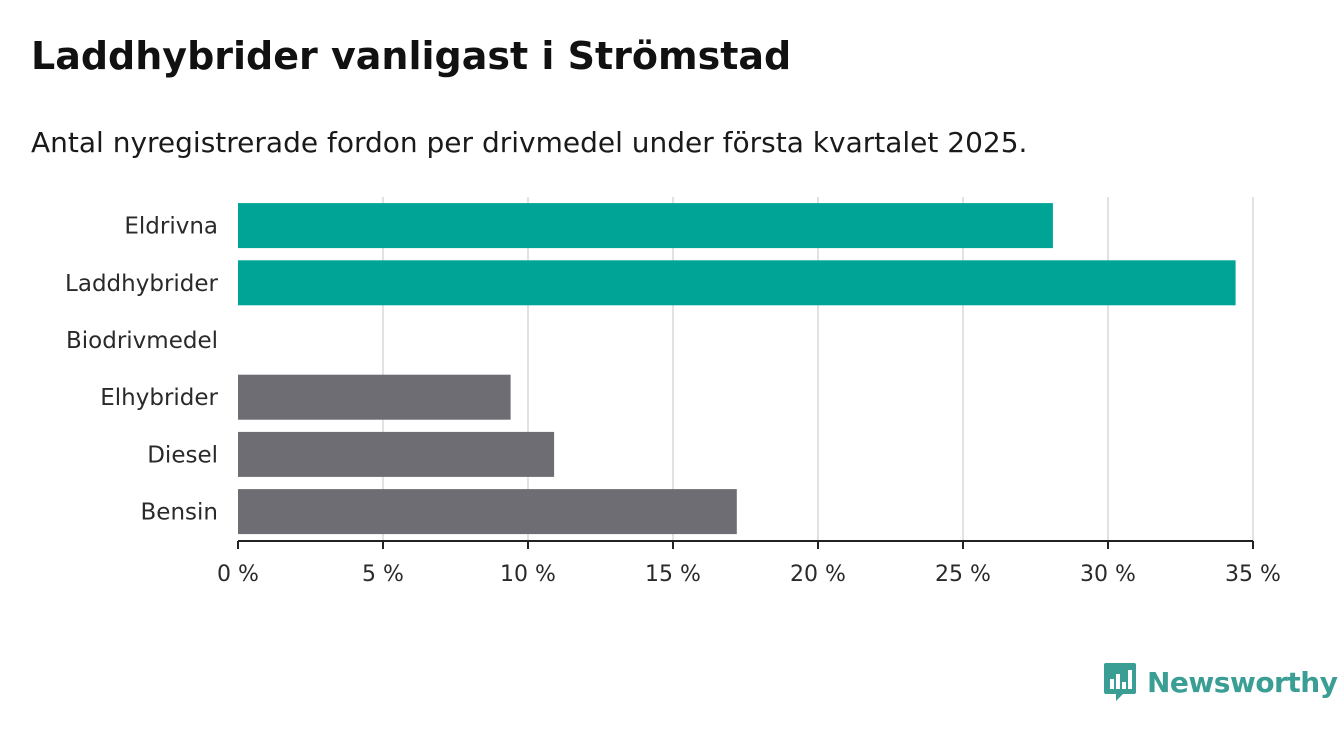 The width and height of the screenshot is (1340, 733). What do you see at coordinates (182, 455) in the screenshot?
I see `category-label: Diesel` at bounding box center [182, 455].